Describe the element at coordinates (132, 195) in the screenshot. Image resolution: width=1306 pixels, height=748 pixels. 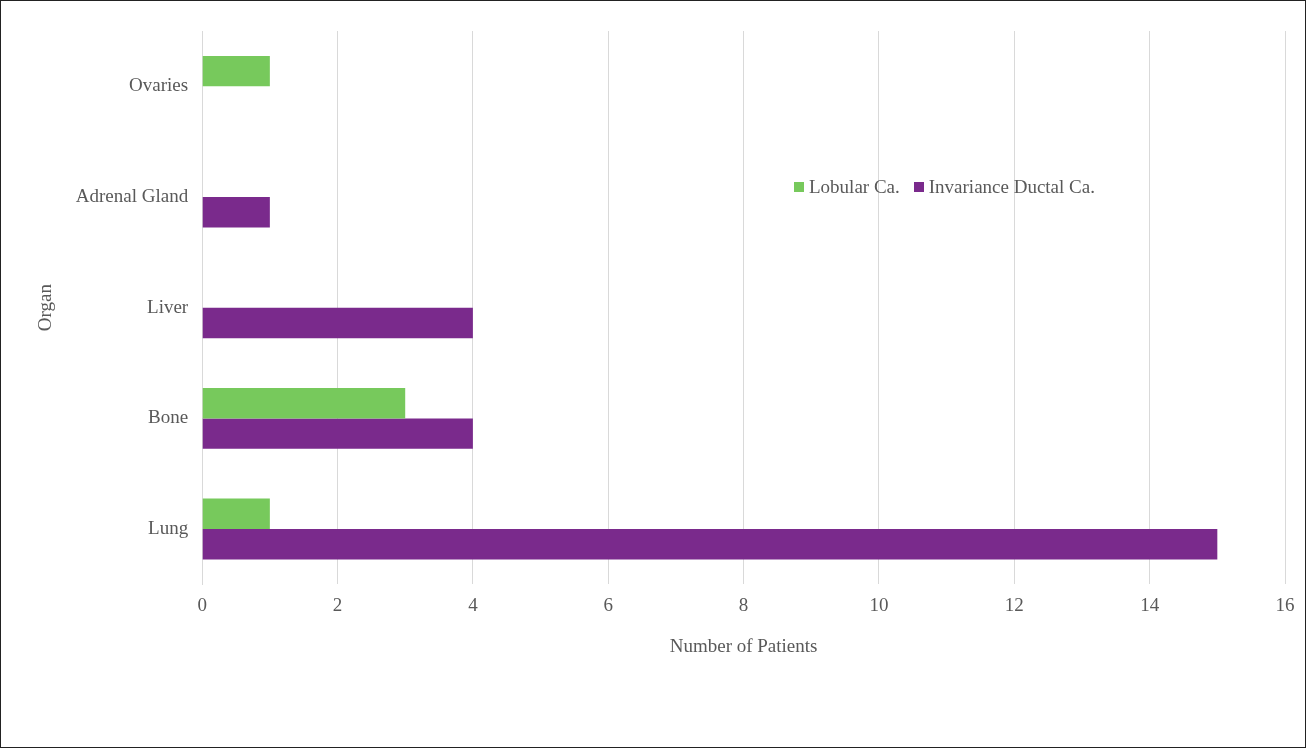
I see `y-tick-label: Adrenal Gland` at that location.